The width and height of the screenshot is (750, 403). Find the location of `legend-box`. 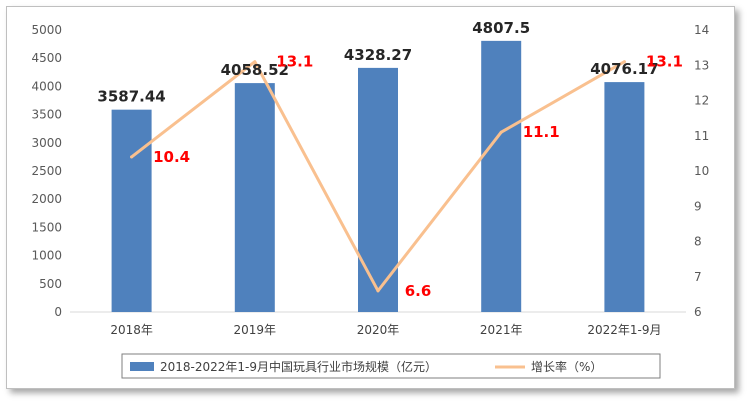

legend-box is located at coordinates (391, 366).